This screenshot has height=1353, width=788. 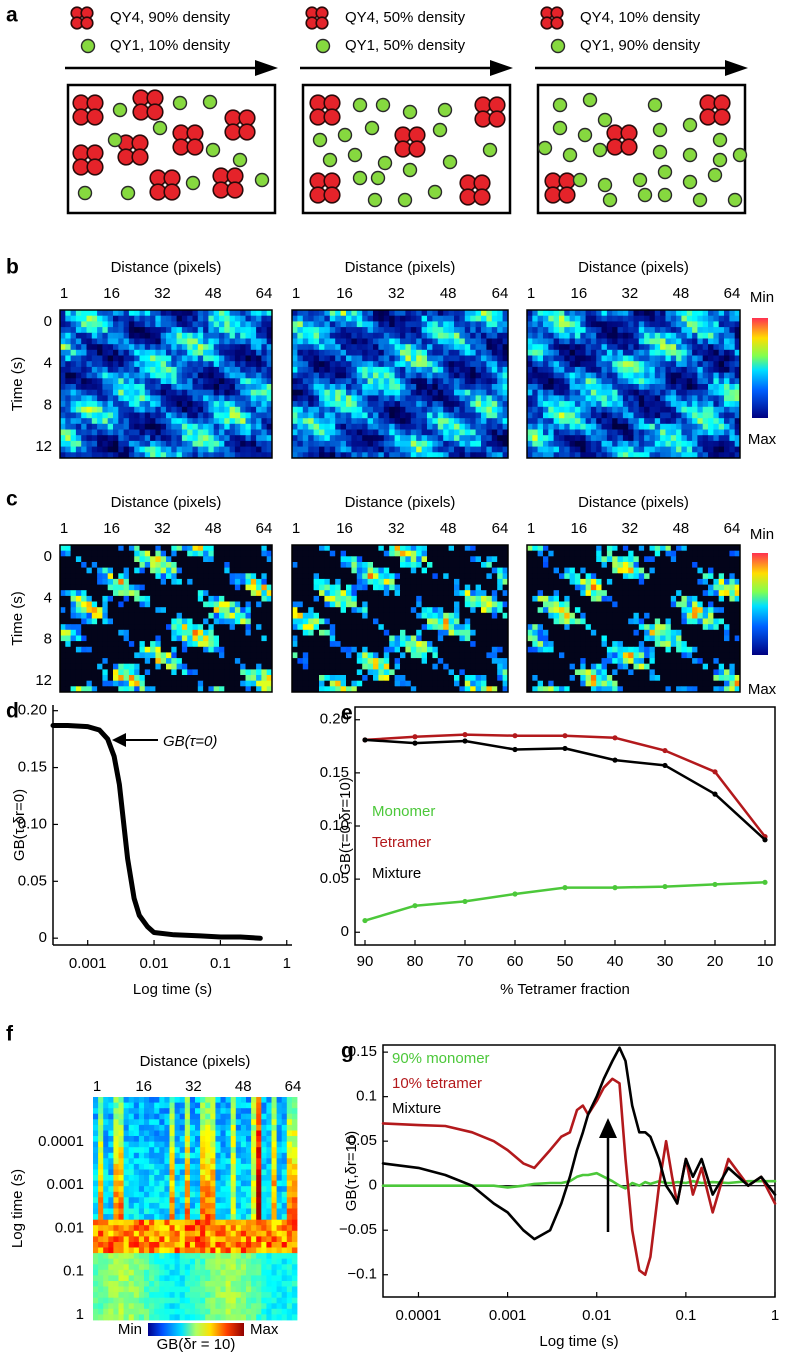 What do you see at coordinates (95, 167) in the screenshot?
I see `tetramer-subunit` at bounding box center [95, 167].